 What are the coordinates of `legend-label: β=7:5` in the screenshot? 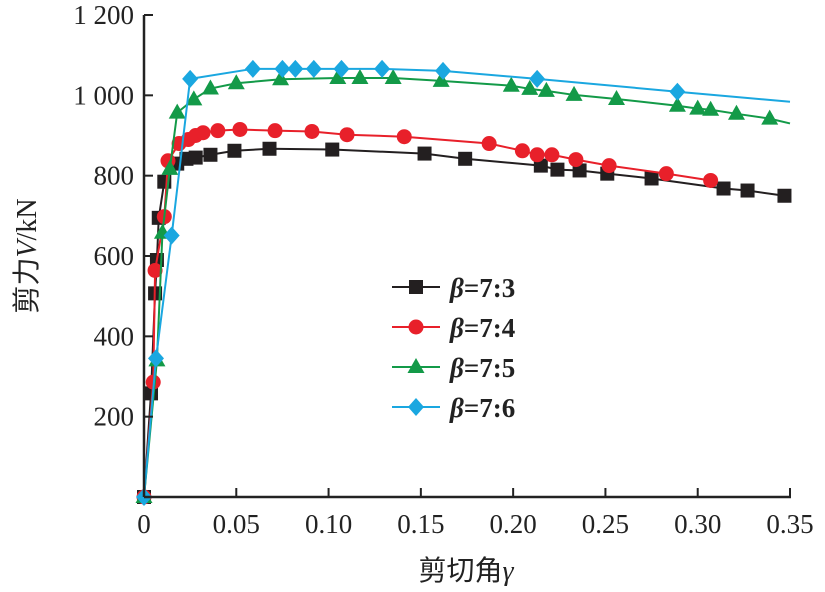 It's located at (482, 368).